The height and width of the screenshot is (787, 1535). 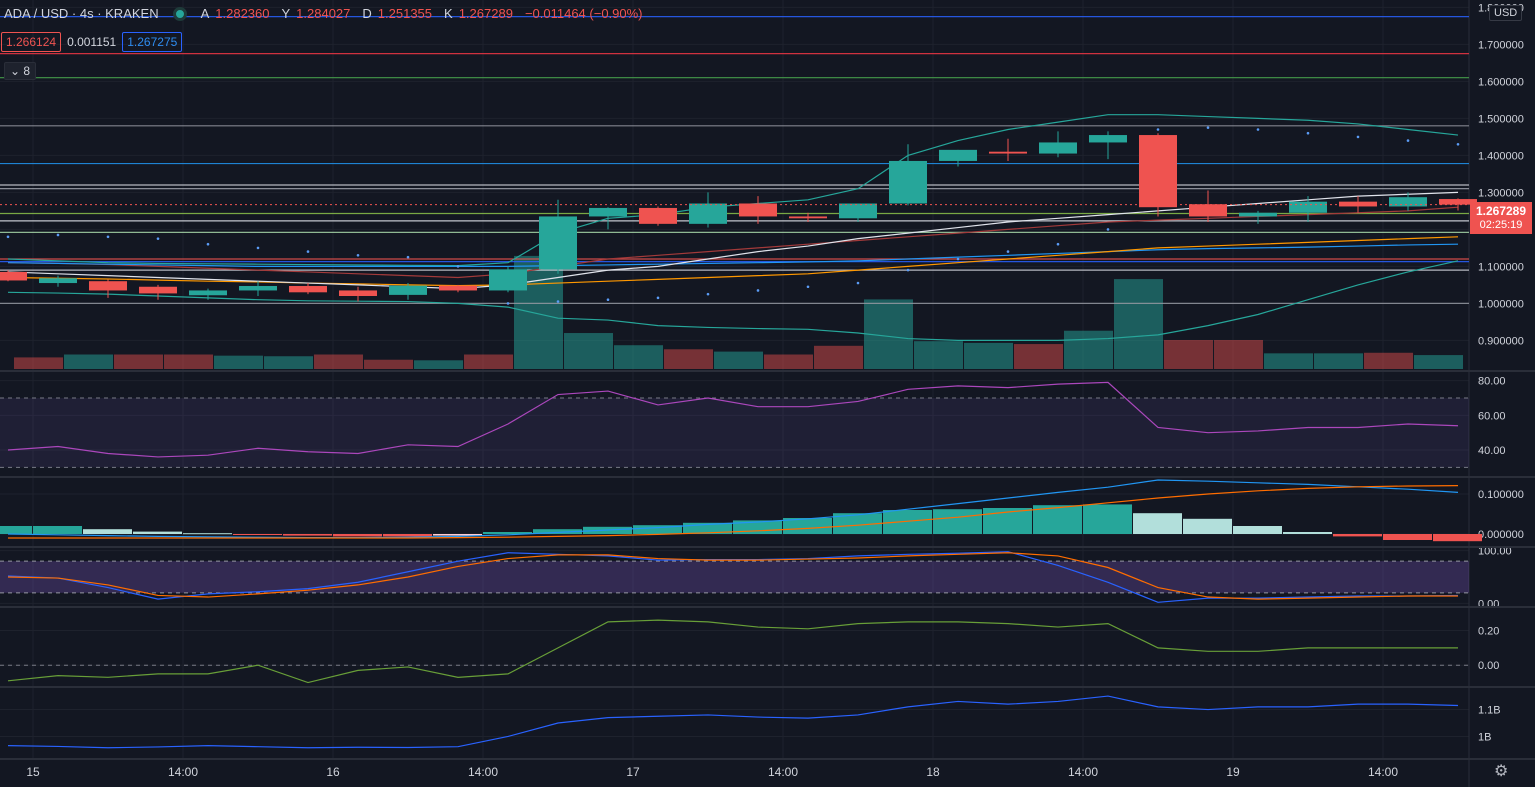 What do you see at coordinates (20, 71) in the screenshot?
I see `indicators-collapse-button: ⌄ 8` at bounding box center [20, 71].